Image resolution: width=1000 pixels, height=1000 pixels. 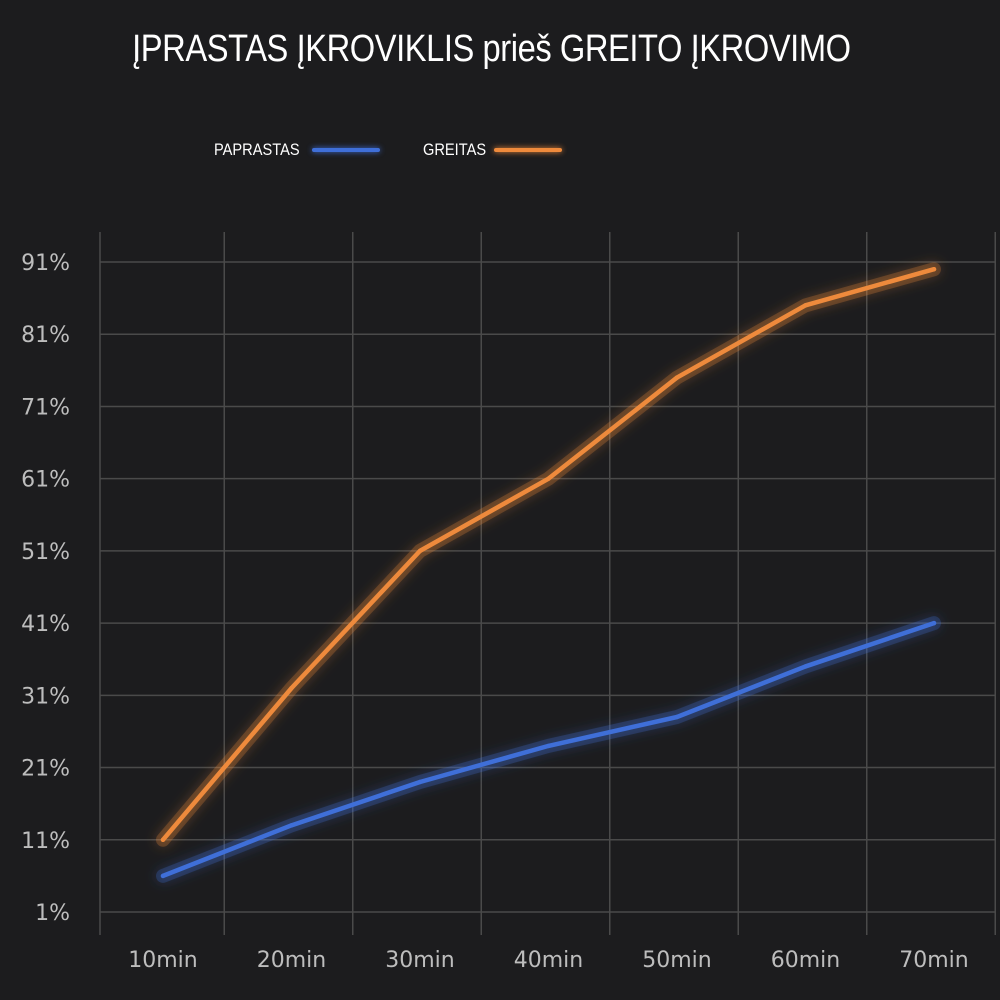 I want to click on x-tick-label: 50min, so click(x=676, y=960).